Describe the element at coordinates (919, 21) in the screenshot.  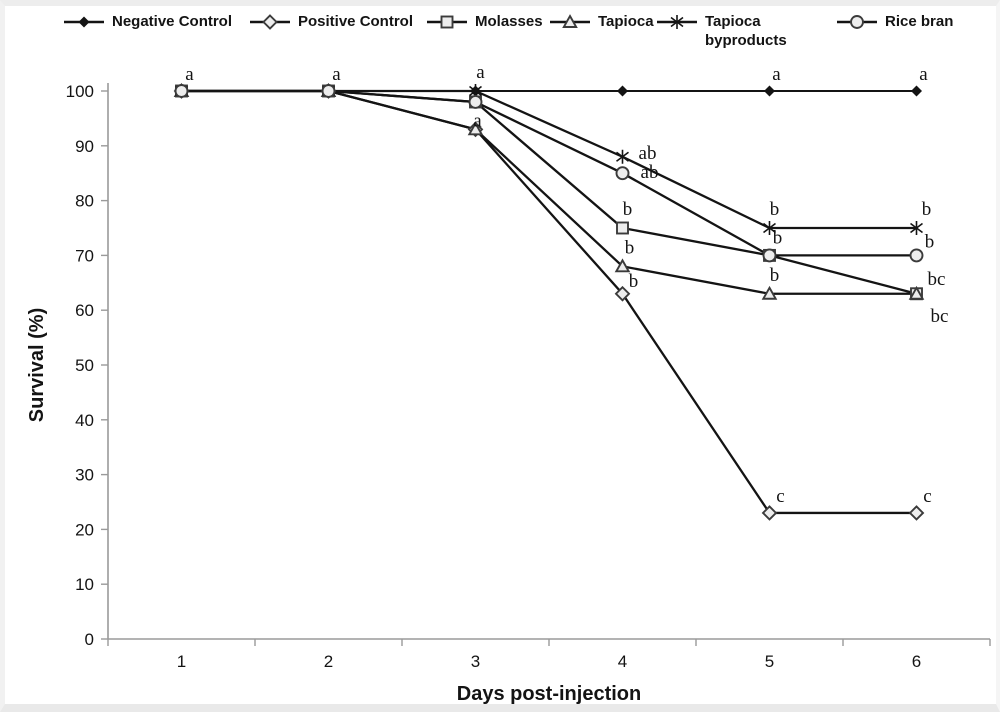
I see `legend-label: Rice bran` at that location.